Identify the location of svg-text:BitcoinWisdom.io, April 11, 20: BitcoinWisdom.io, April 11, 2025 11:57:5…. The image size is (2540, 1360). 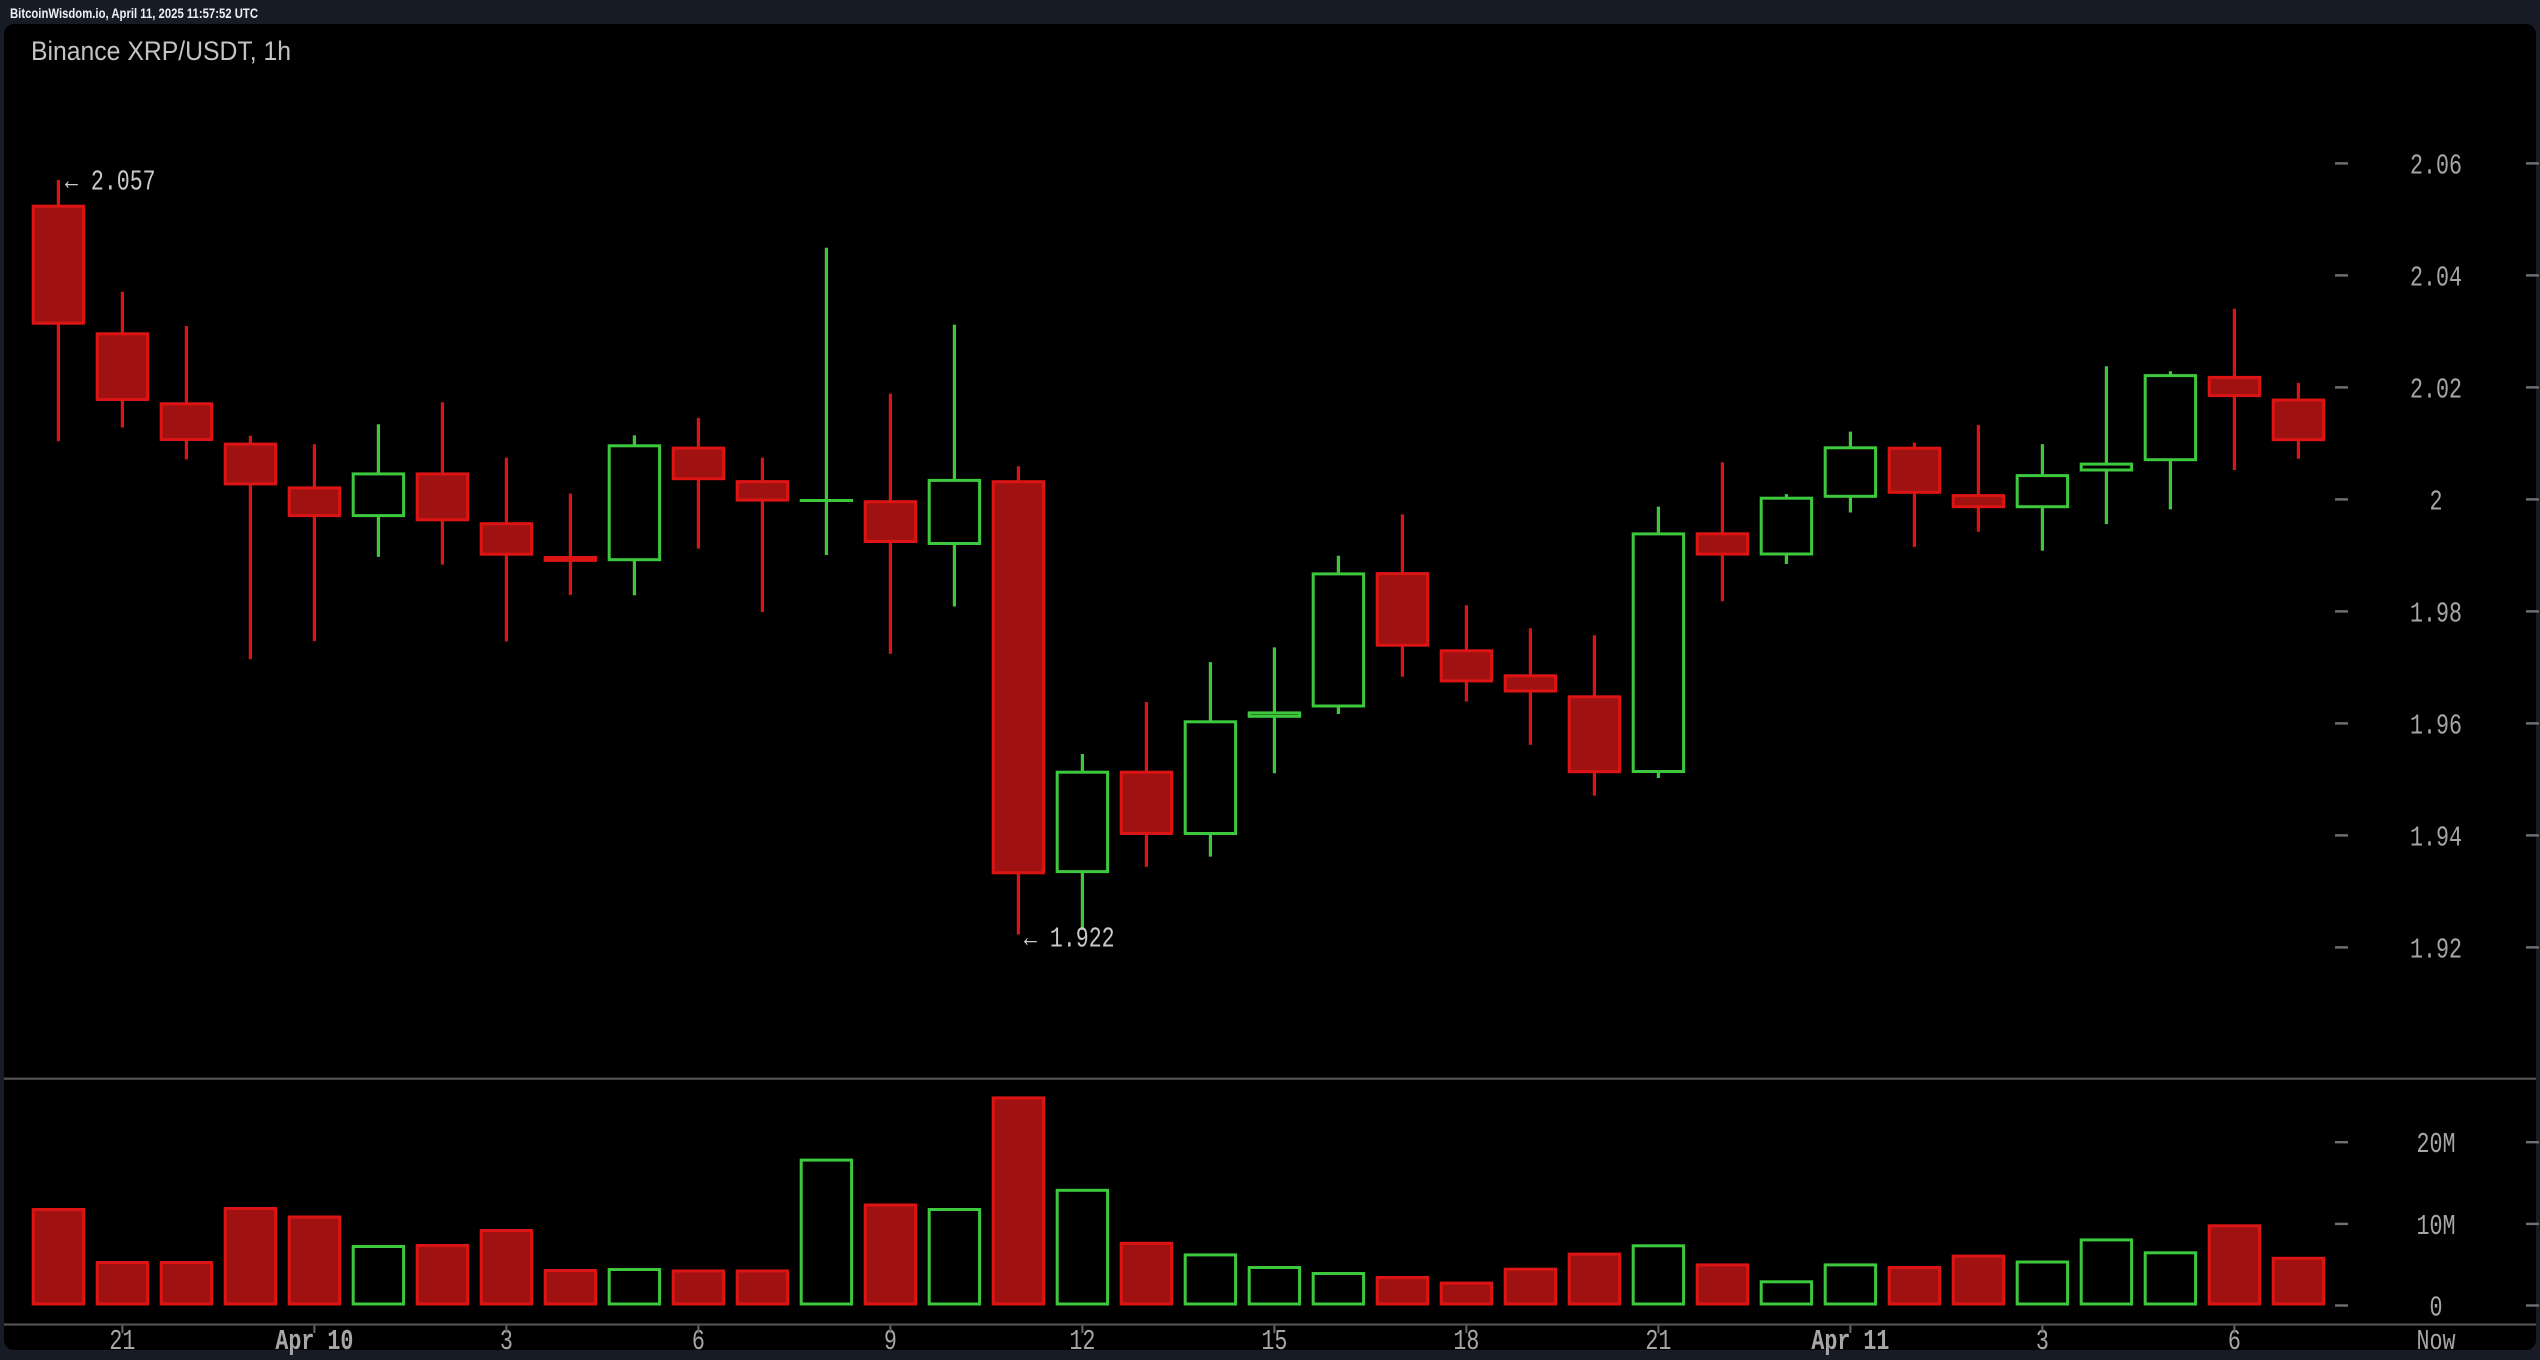
(134, 13).